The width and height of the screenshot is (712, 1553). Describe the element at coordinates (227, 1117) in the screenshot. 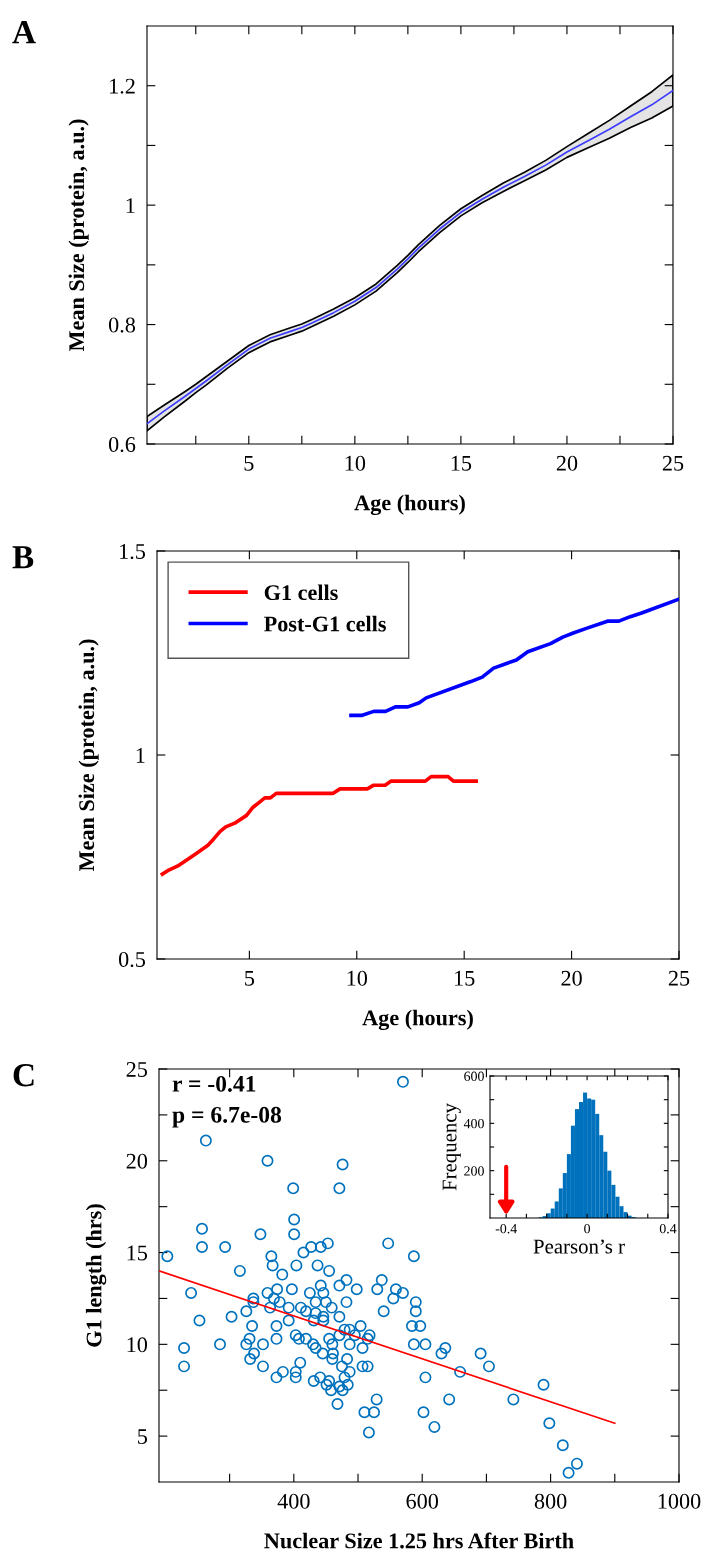

I see `annotation: p = 6.7e-08` at that location.